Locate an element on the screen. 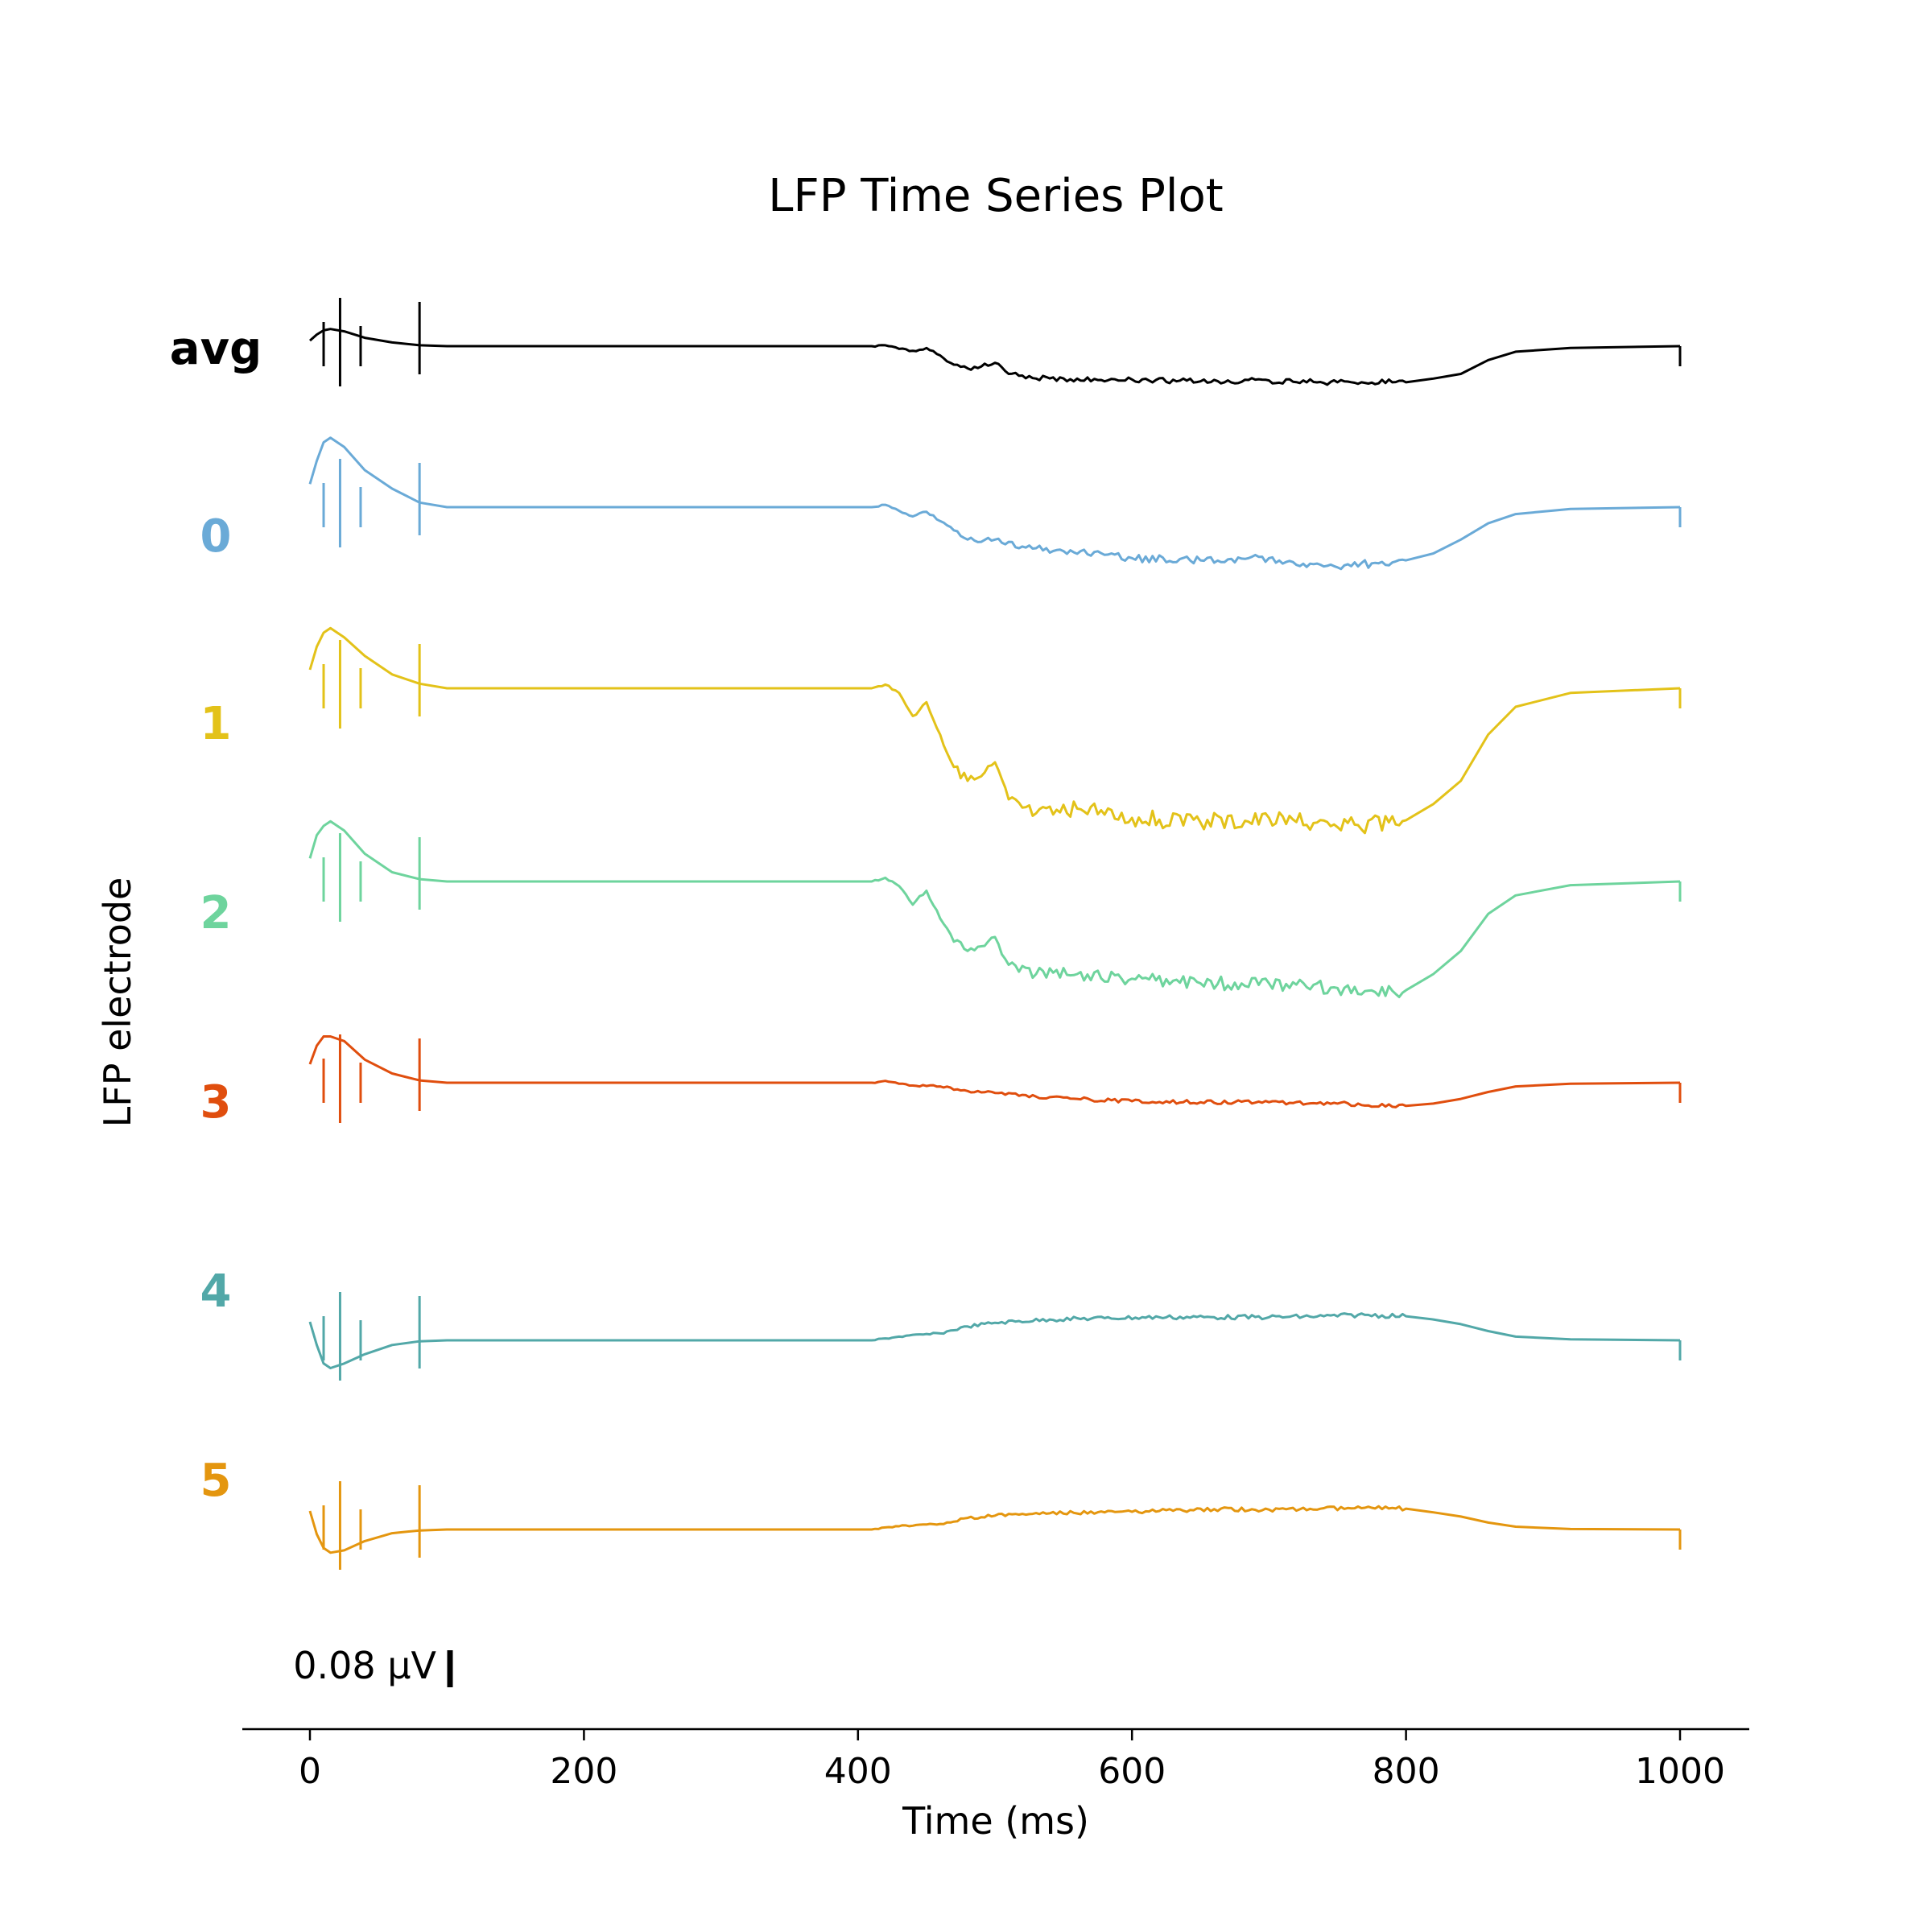  chart-title: LFP Time Series Plot is located at coordinates (995, 196).